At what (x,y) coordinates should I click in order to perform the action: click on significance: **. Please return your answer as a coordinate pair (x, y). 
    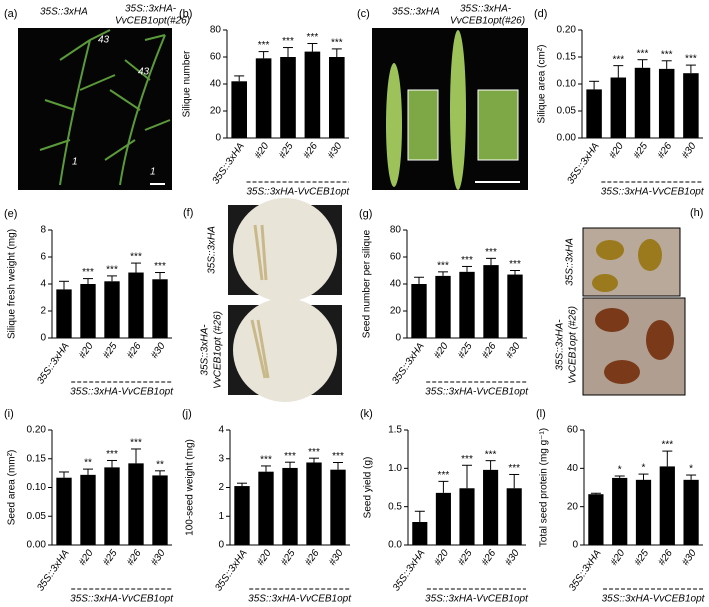
    Looking at the image, I should click on (160, 464).